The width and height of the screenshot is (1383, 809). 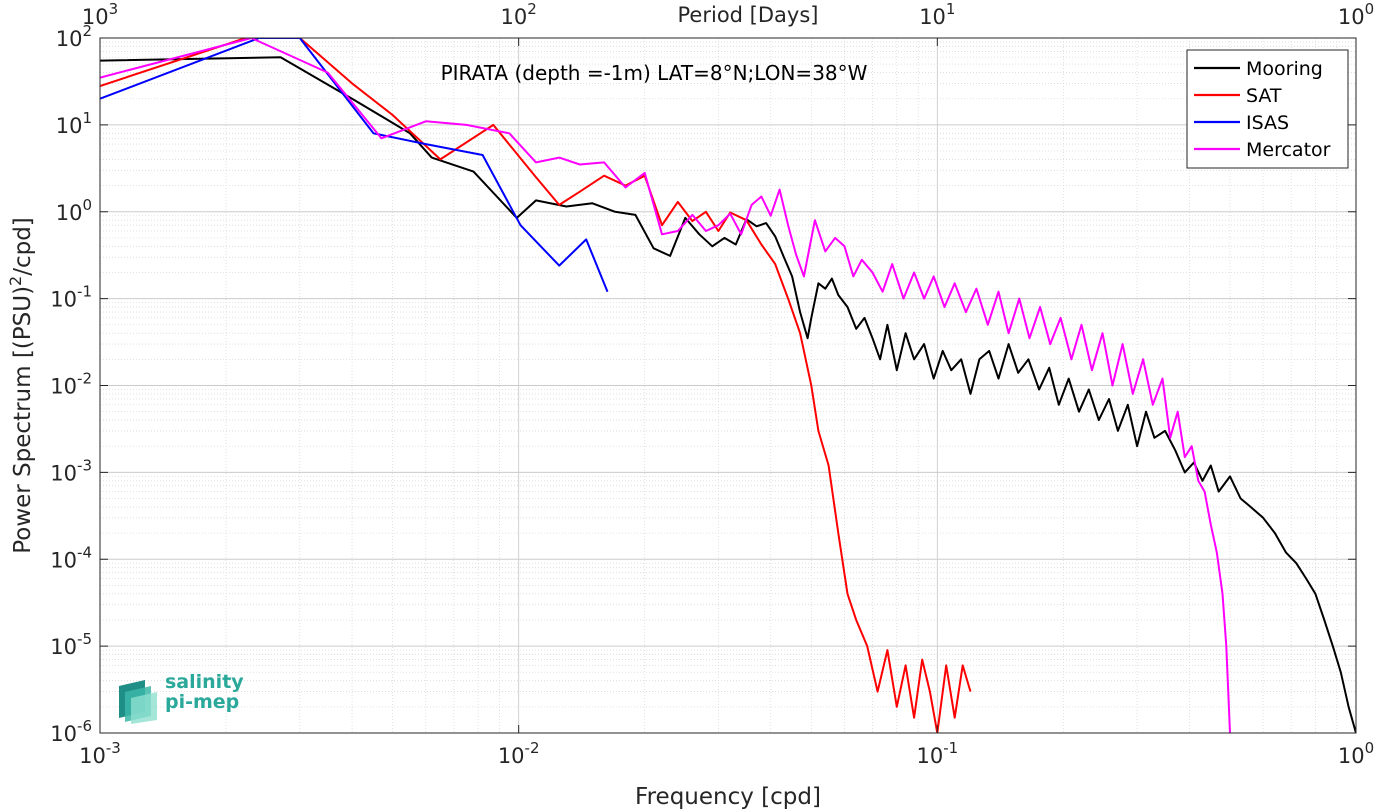 What do you see at coordinates (654, 73) in the screenshot?
I see `chart-title: PIRATA (depth =-1m) LAT=8°N;LON=38°W` at bounding box center [654, 73].